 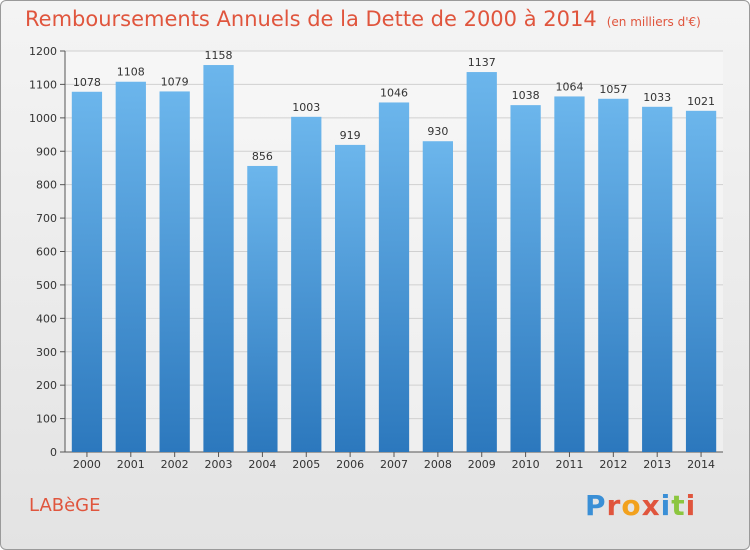 What do you see at coordinates (219, 464) in the screenshot?
I see `x-tick-label: 2003` at bounding box center [219, 464].